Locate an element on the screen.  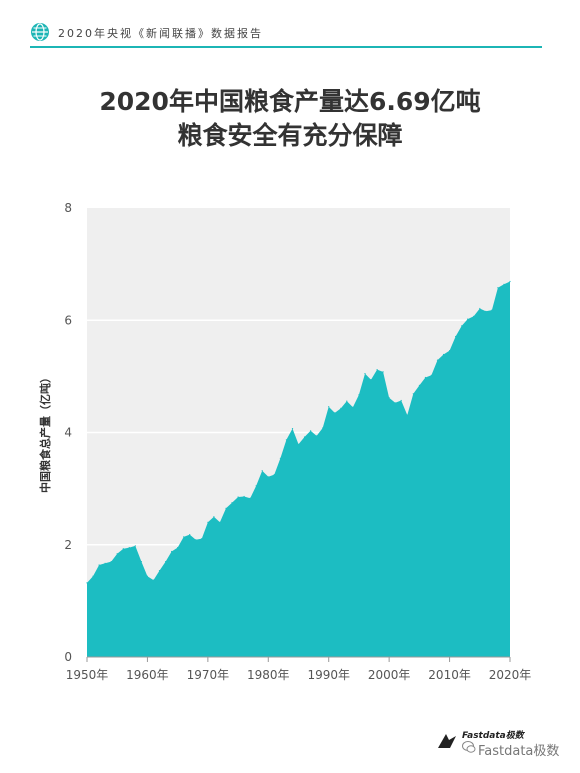
chart-title-line2: 粮食安全有充分保障 is located at coordinates (290, 135).